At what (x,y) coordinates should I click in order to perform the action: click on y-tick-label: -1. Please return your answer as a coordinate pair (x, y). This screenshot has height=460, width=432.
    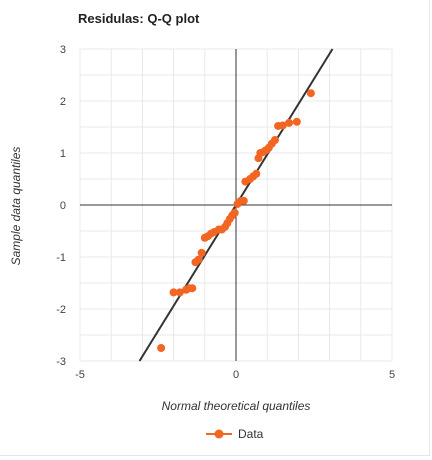
    Looking at the image, I should click on (61, 258).